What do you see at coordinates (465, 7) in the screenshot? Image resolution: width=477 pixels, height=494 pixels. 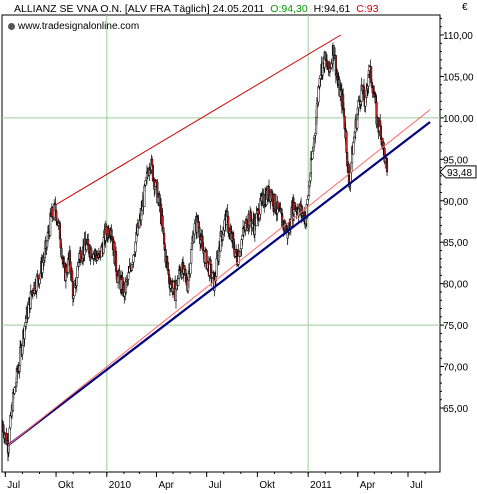 I see `currency-label: €` at bounding box center [465, 7].